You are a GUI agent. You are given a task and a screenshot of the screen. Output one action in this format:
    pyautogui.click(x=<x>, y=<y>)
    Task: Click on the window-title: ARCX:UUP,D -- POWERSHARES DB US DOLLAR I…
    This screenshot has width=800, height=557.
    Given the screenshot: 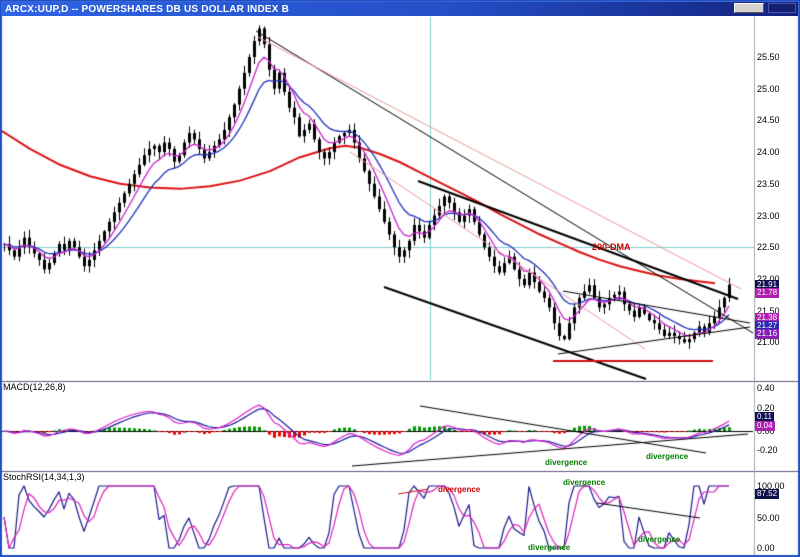 What is the action you would take?
    pyautogui.click(x=147, y=9)
    